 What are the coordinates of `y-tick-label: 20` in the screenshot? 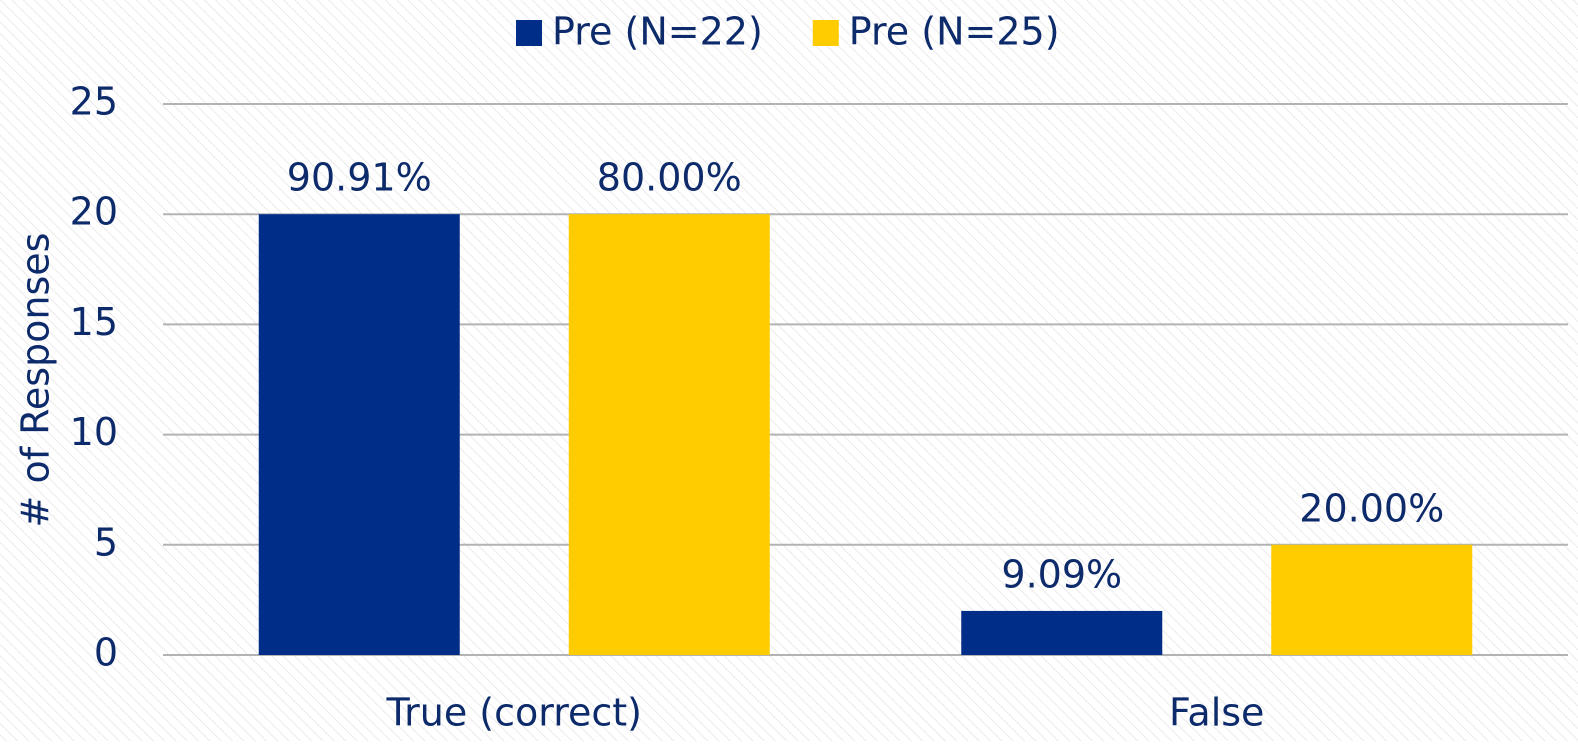 It's located at (94, 212).